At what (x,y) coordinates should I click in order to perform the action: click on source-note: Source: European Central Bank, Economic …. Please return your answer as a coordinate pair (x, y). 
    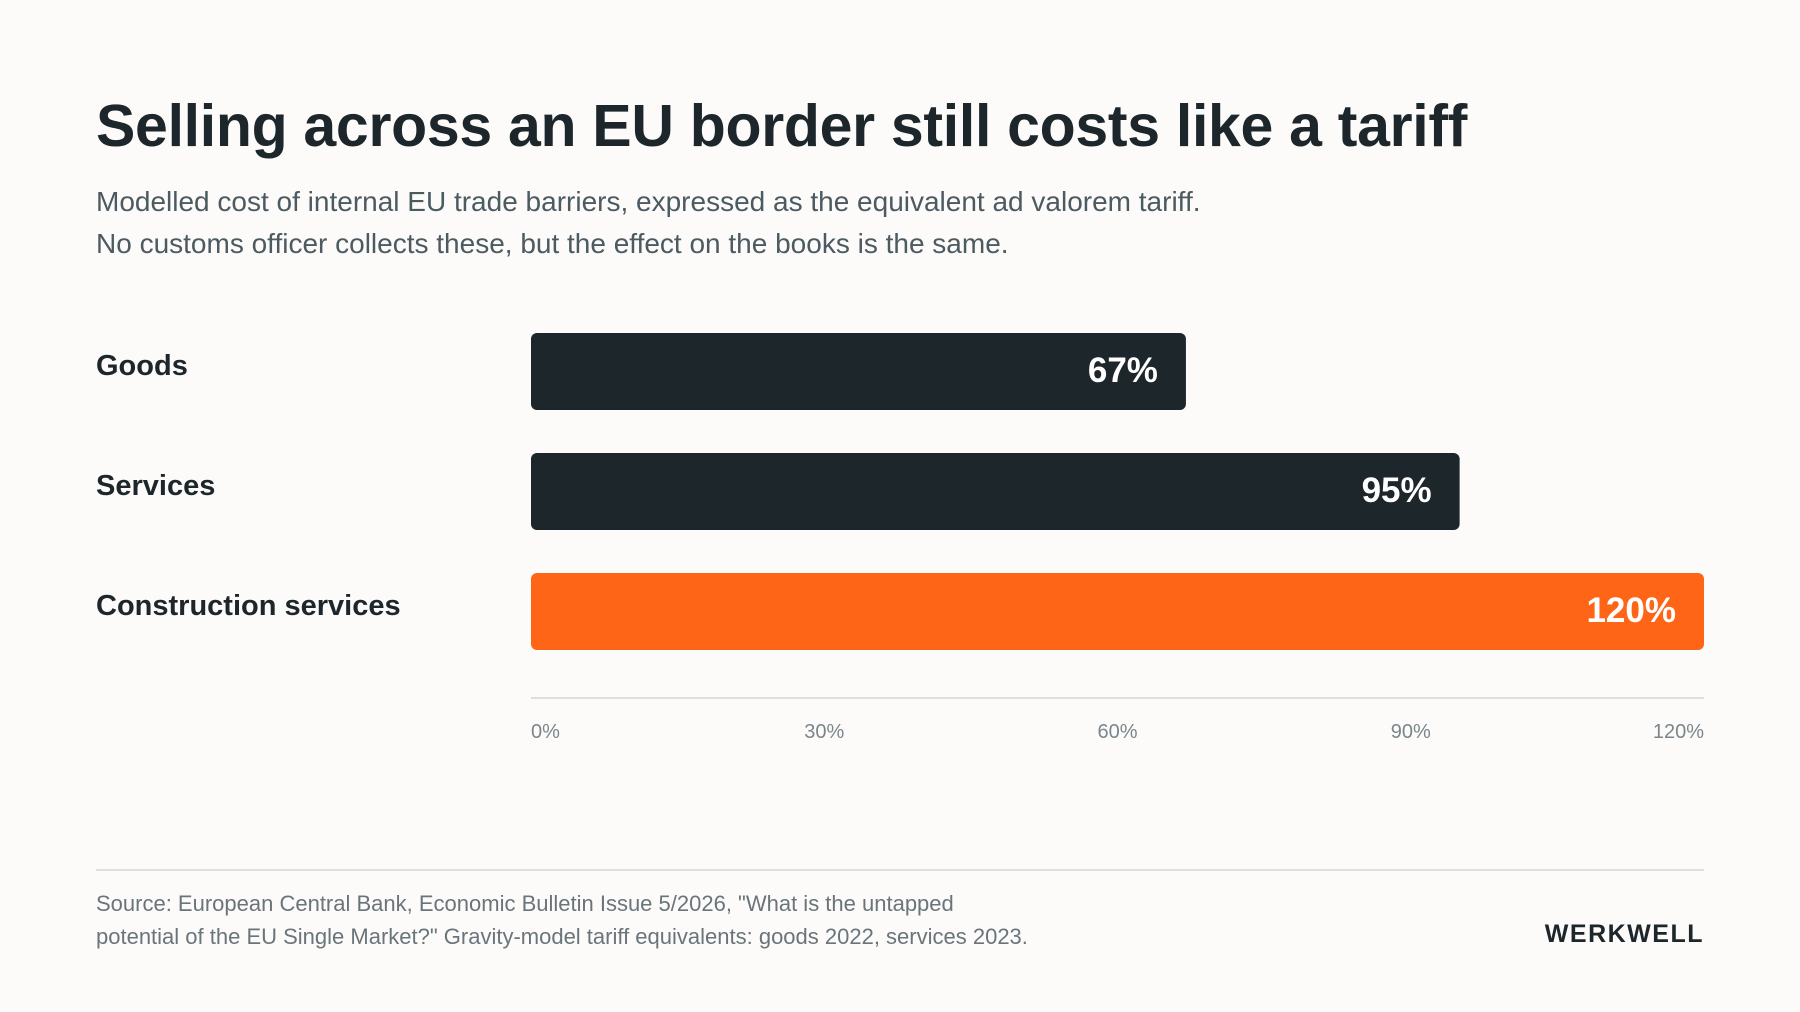
    Looking at the image, I should click on (562, 920).